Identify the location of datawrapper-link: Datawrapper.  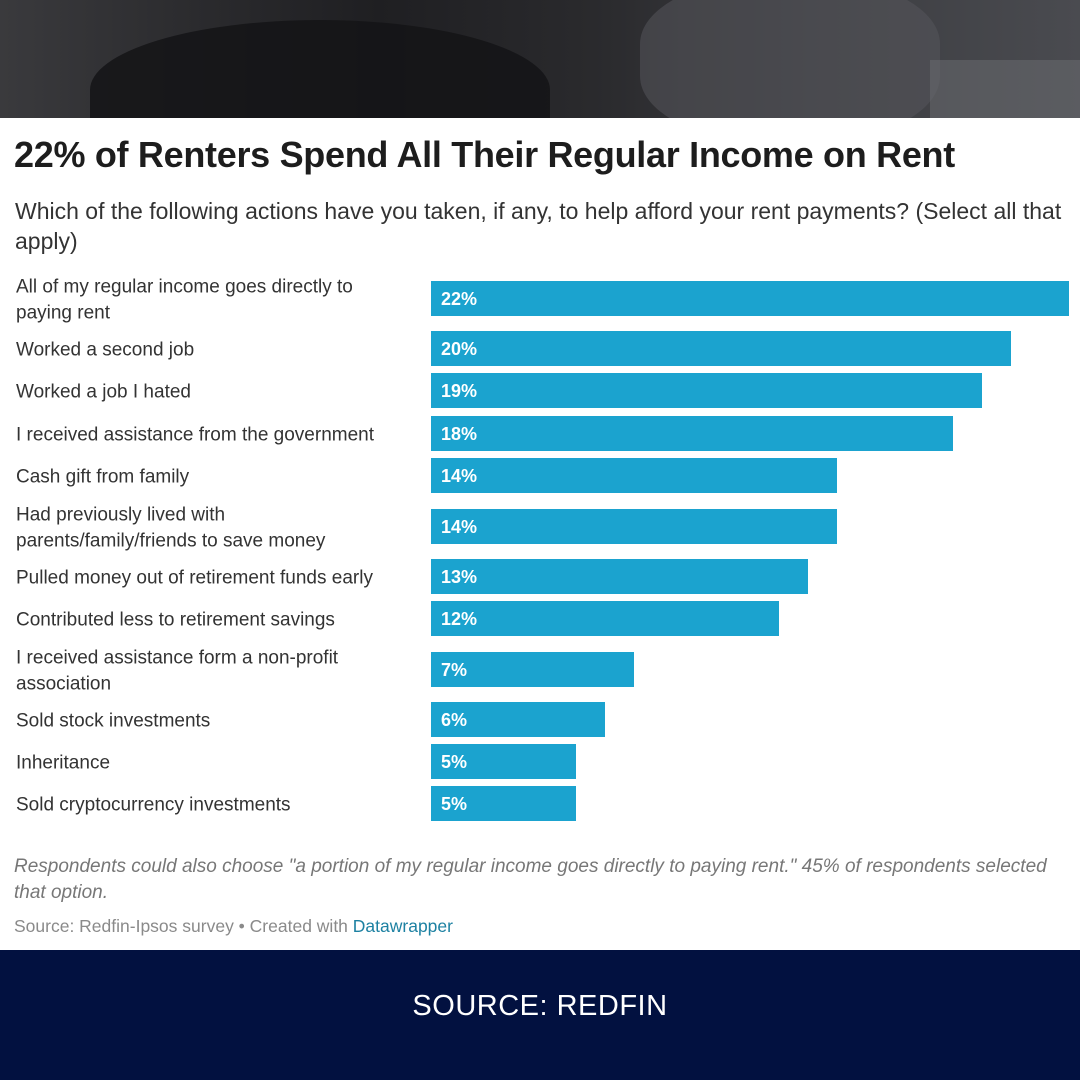
(402, 926).